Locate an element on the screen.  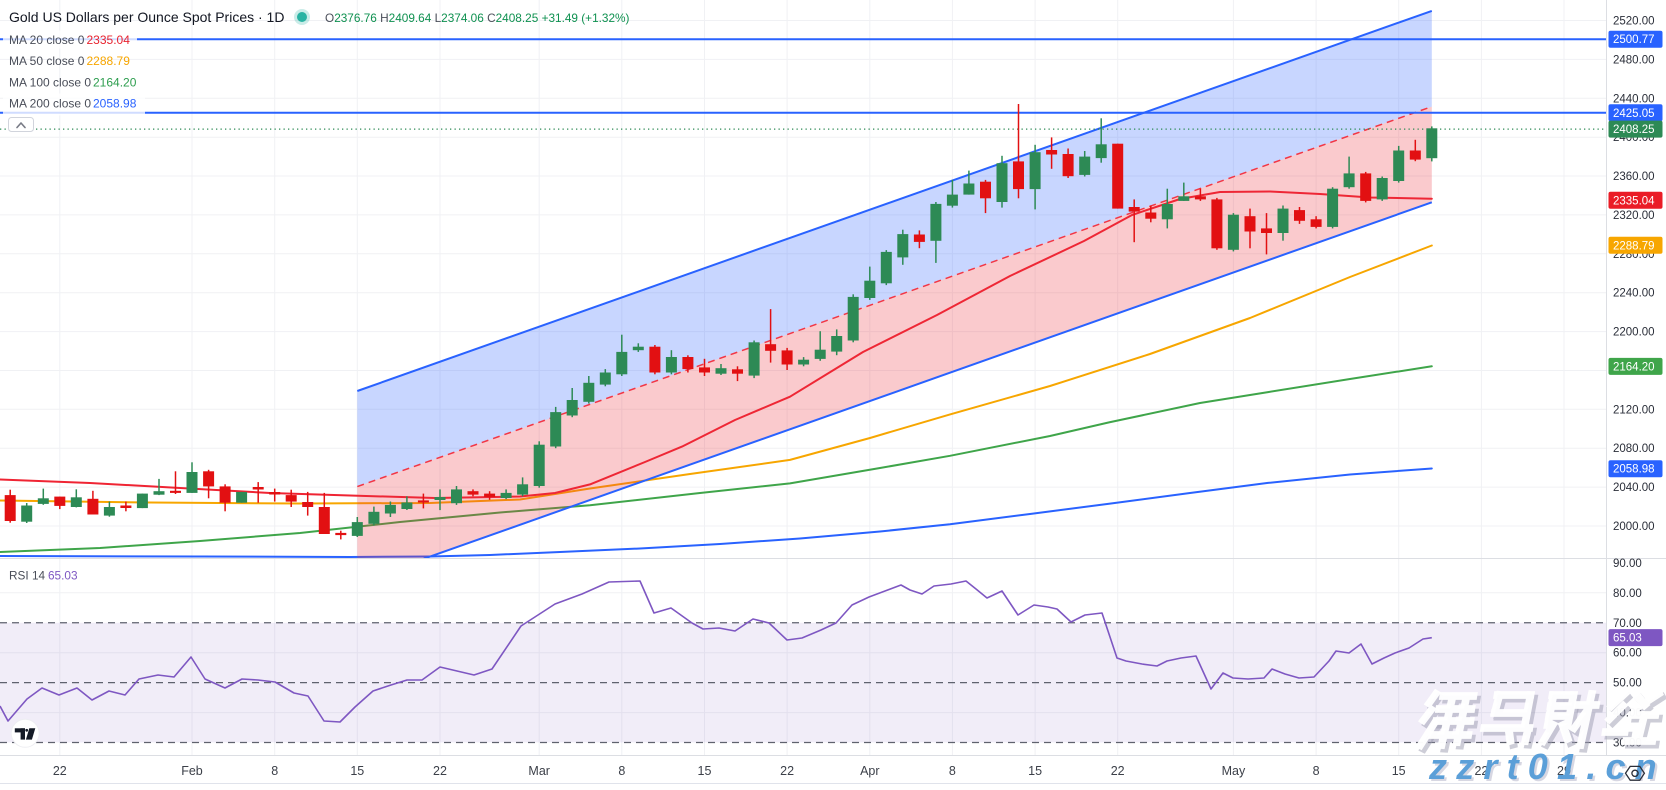
svg-text: May is located at coordinates (1234, 771).